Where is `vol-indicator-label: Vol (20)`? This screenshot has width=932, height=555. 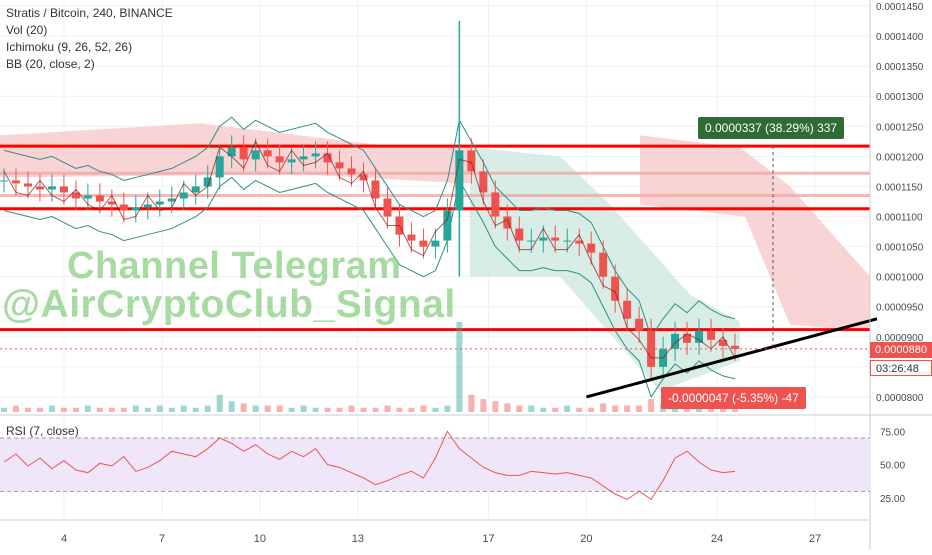 vol-indicator-label: Vol (20) is located at coordinates (27, 30).